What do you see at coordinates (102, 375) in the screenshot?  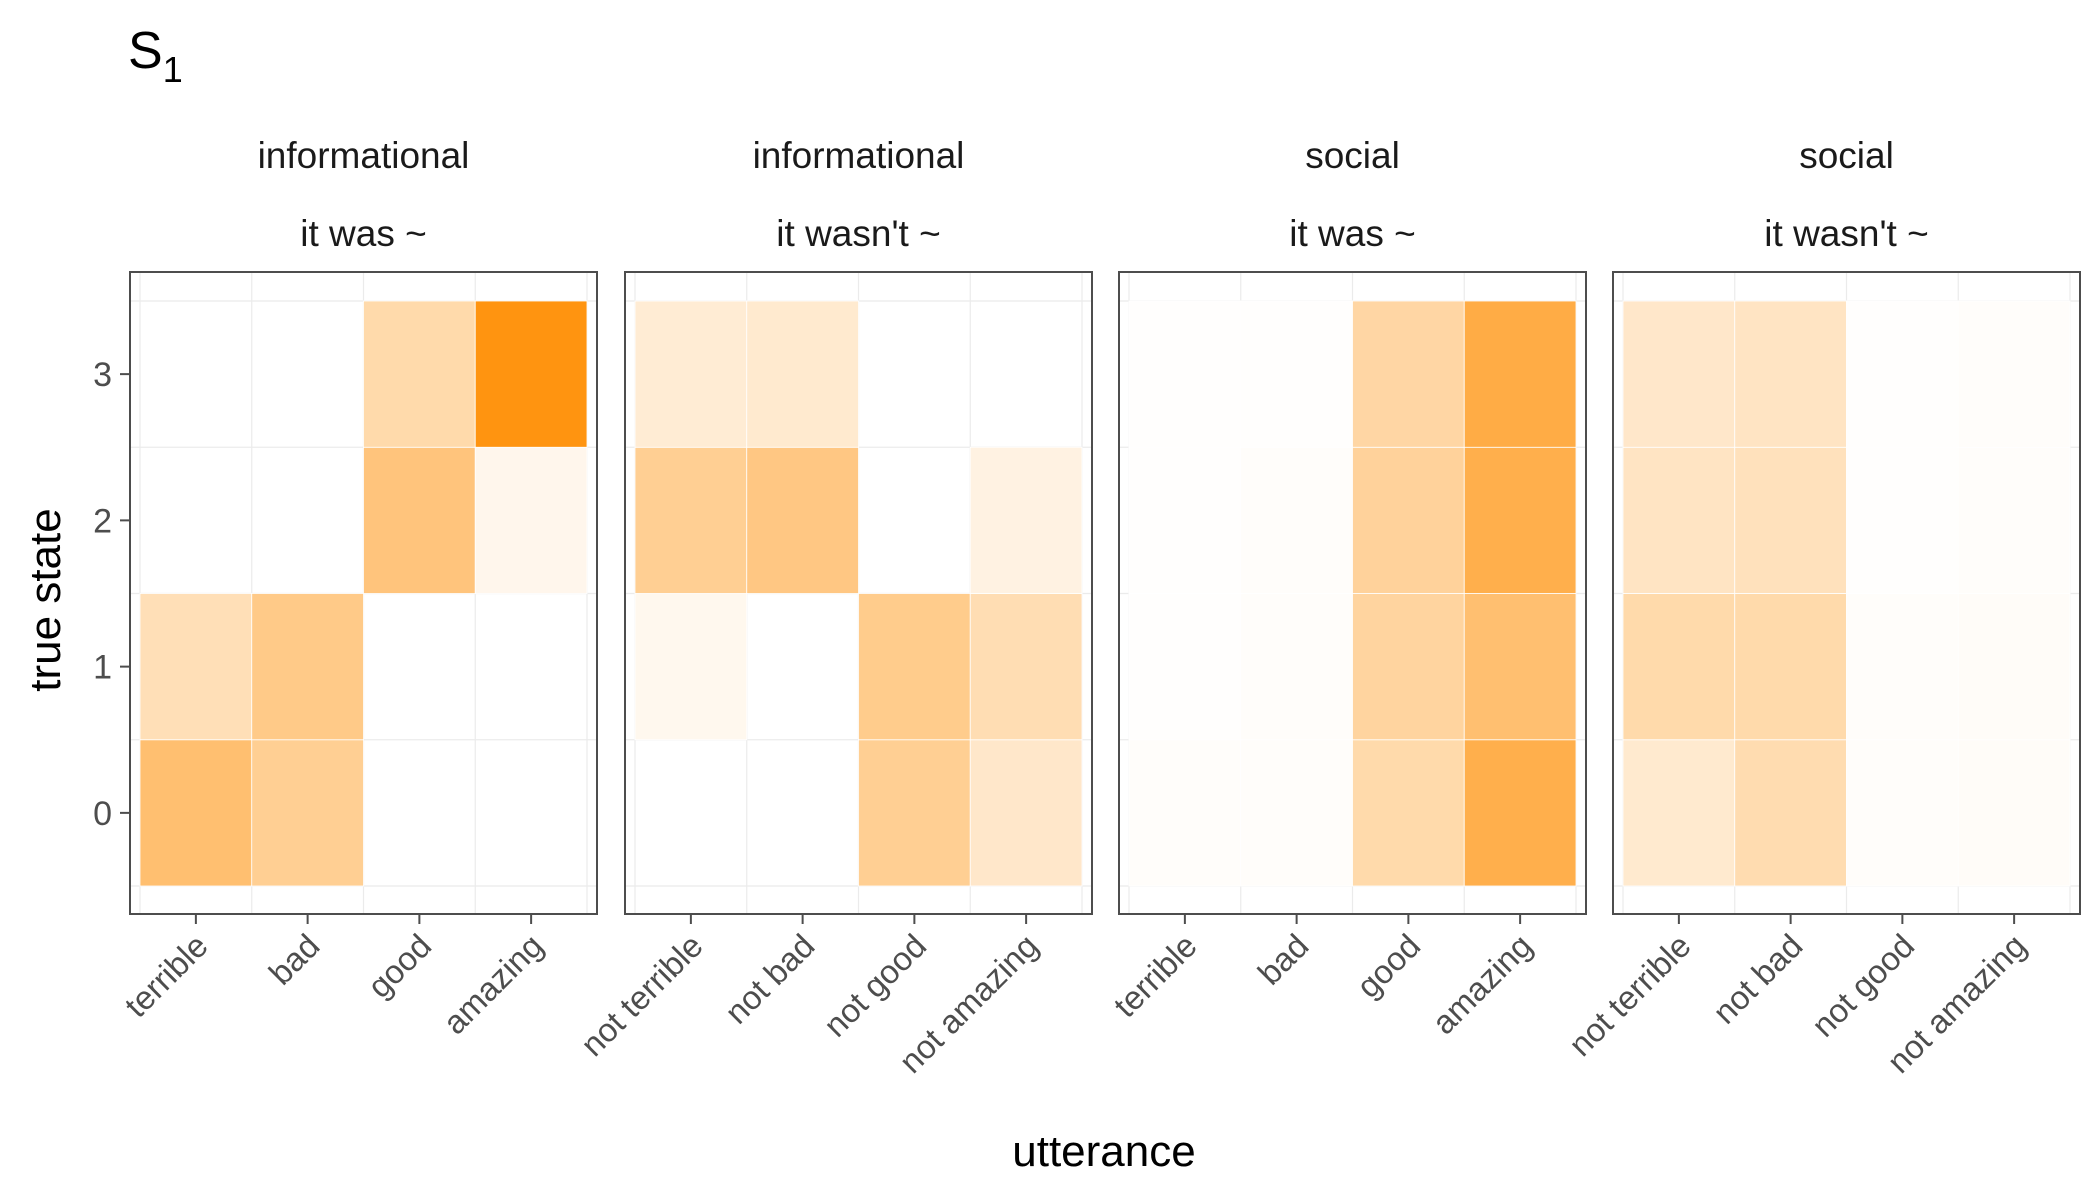 I see `y-tick-label: 3` at bounding box center [102, 375].